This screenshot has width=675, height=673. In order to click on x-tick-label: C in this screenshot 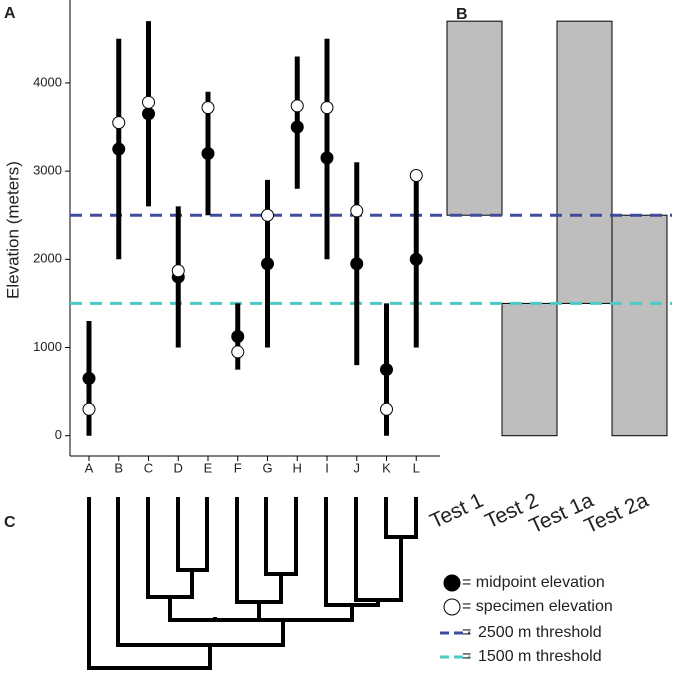, I will do `click(148, 467)`.